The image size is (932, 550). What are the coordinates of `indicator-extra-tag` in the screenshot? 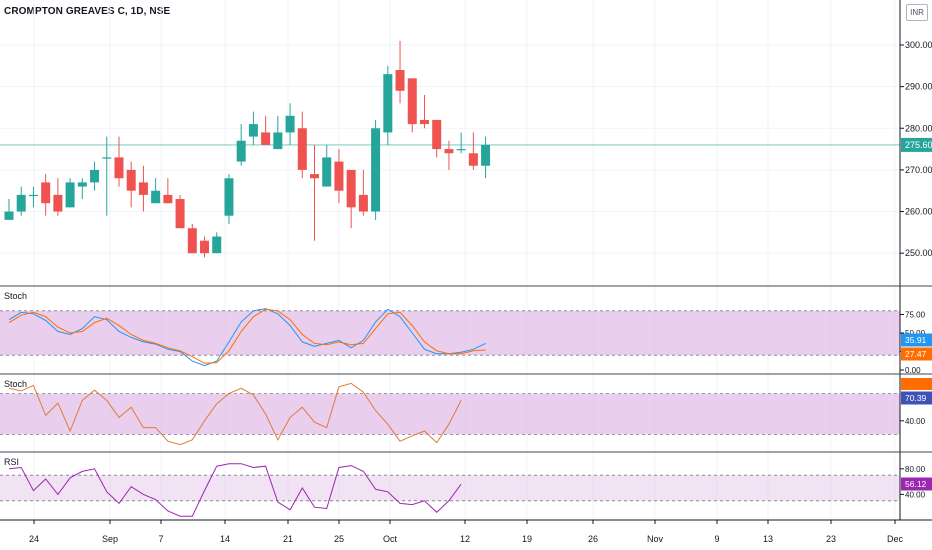 It's located at (916, 384).